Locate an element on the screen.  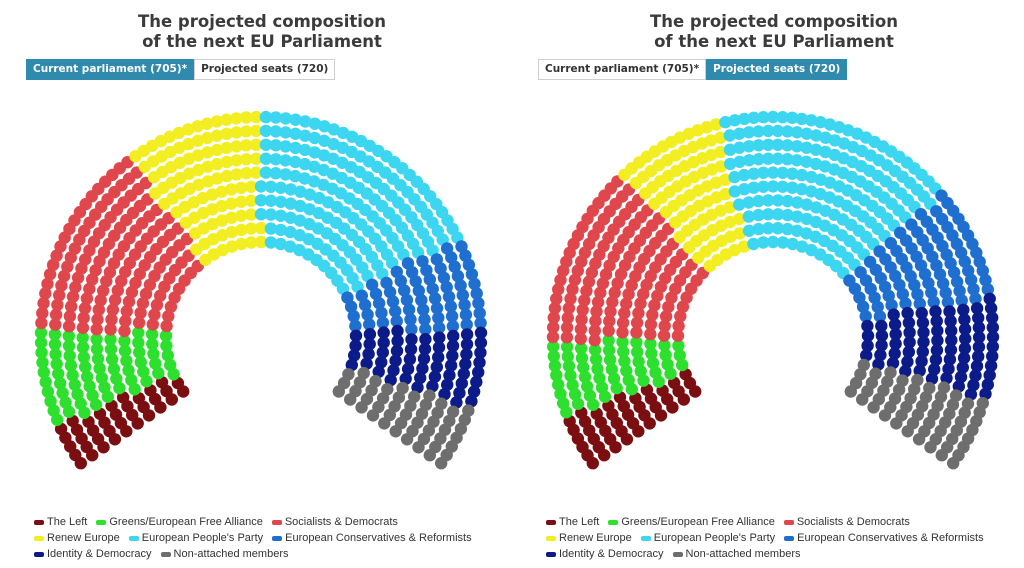
legend-item-id: Identity & Democracy is located at coordinates (605, 554).